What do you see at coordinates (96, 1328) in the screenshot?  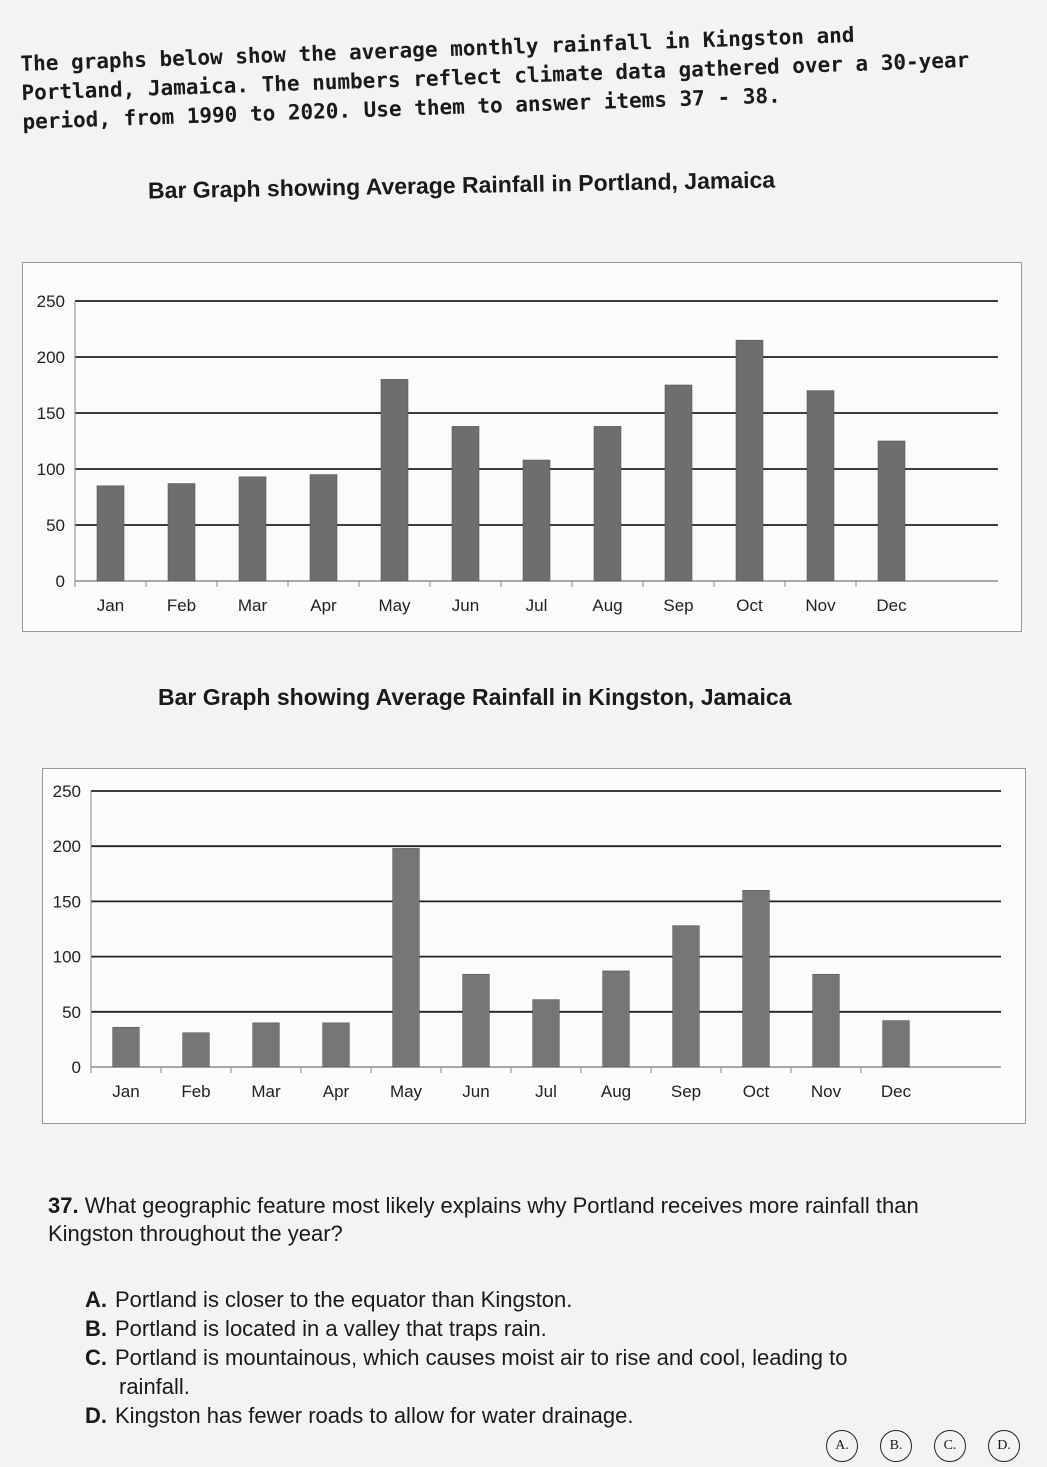 I see `option-letter: B.` at bounding box center [96, 1328].